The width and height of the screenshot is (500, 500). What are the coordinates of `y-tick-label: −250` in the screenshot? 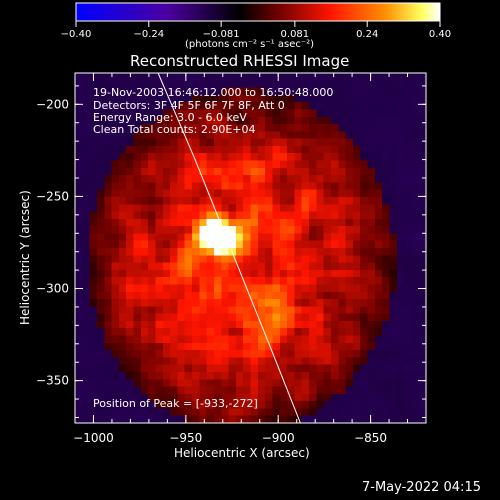 It's located at (52, 196).